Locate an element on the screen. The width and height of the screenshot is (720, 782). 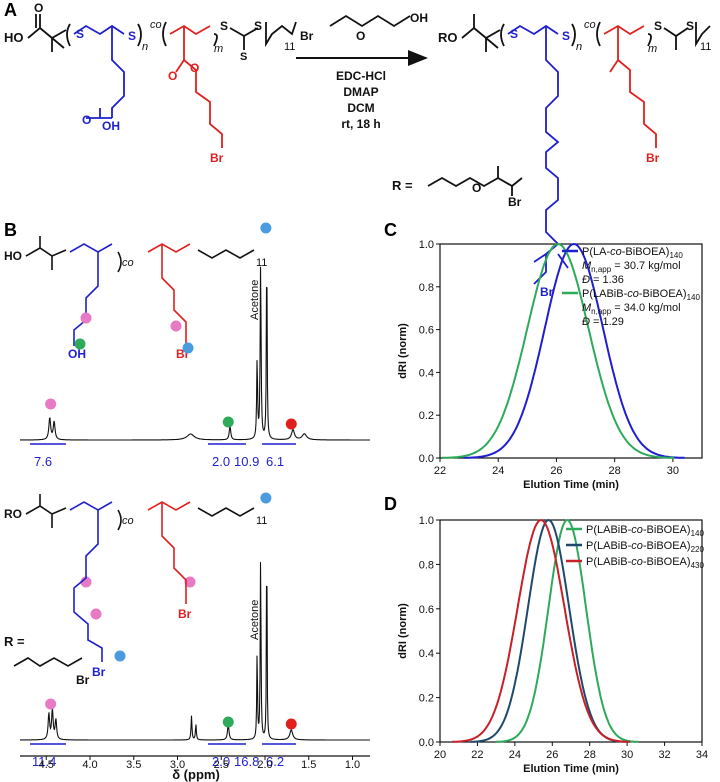
acid-oh: OH is located at coordinates (111, 126).